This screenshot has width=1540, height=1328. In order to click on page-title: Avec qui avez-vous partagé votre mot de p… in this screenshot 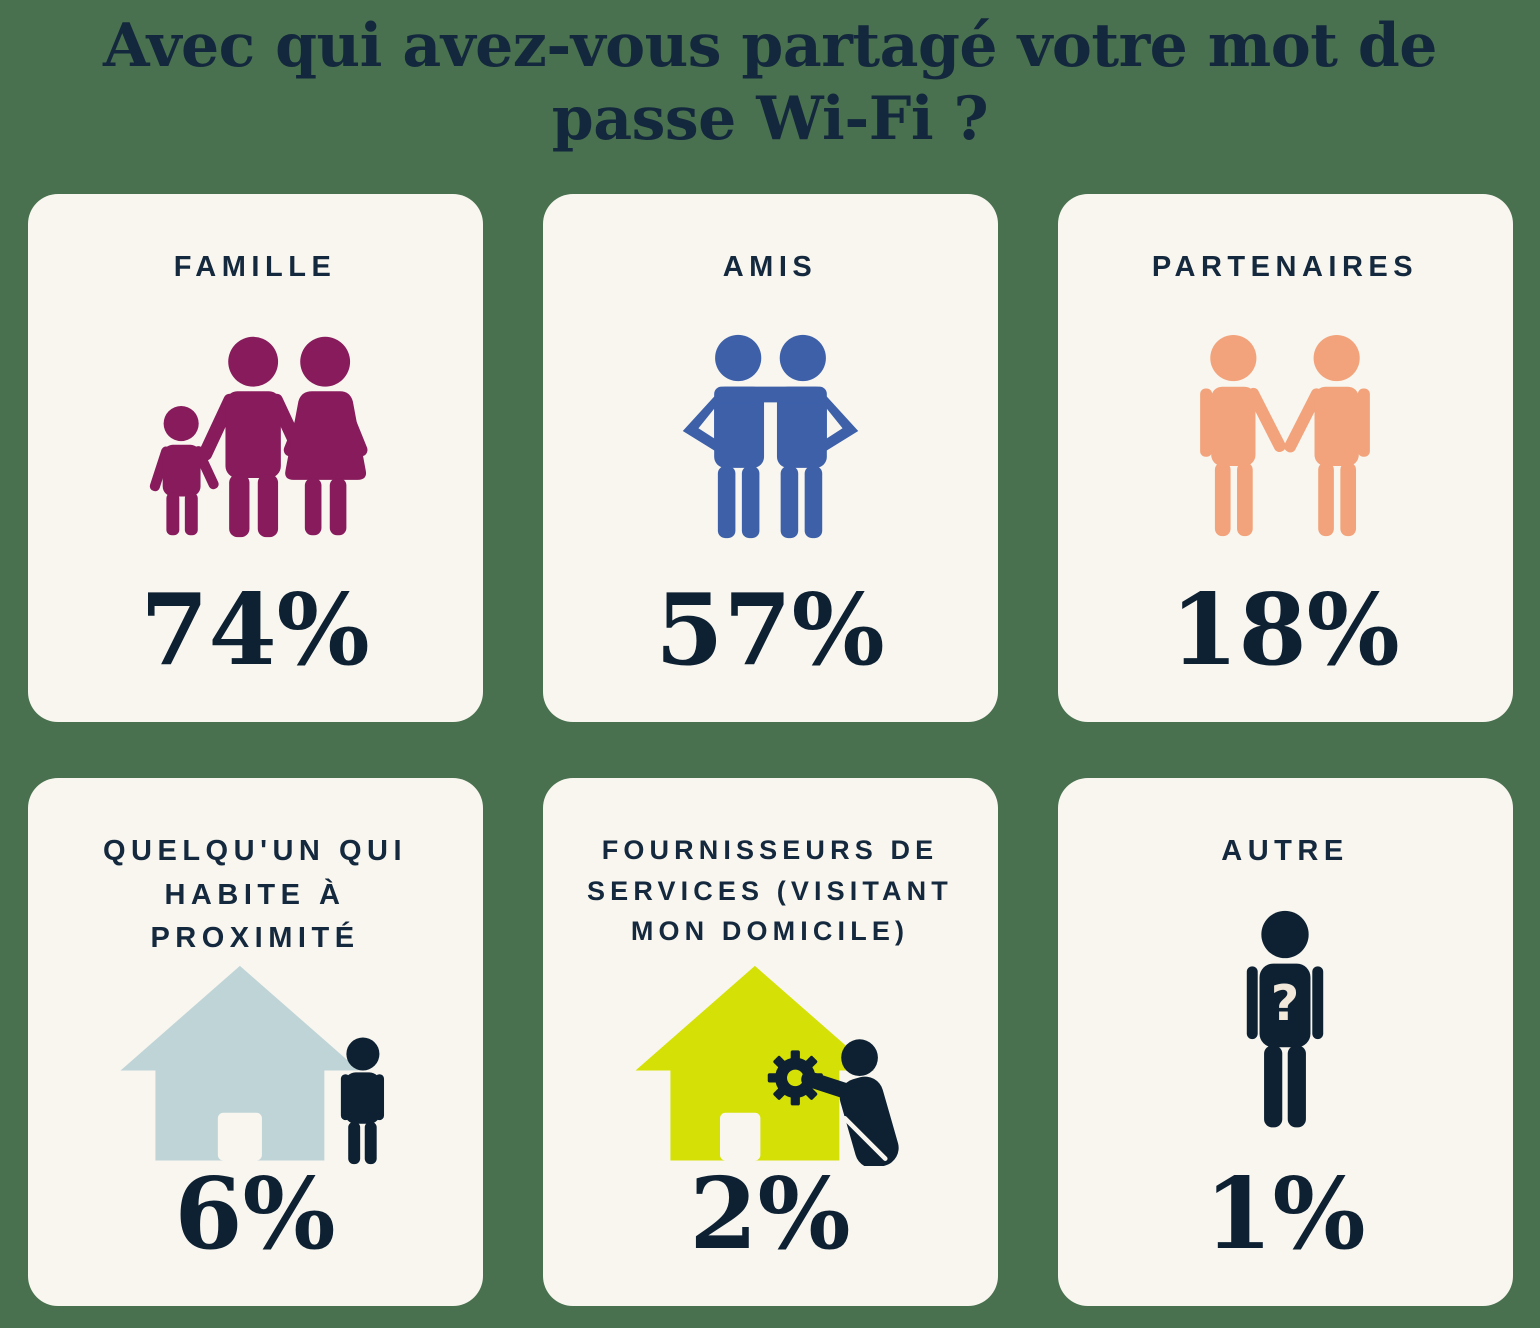, I will do `click(770, 78)`.